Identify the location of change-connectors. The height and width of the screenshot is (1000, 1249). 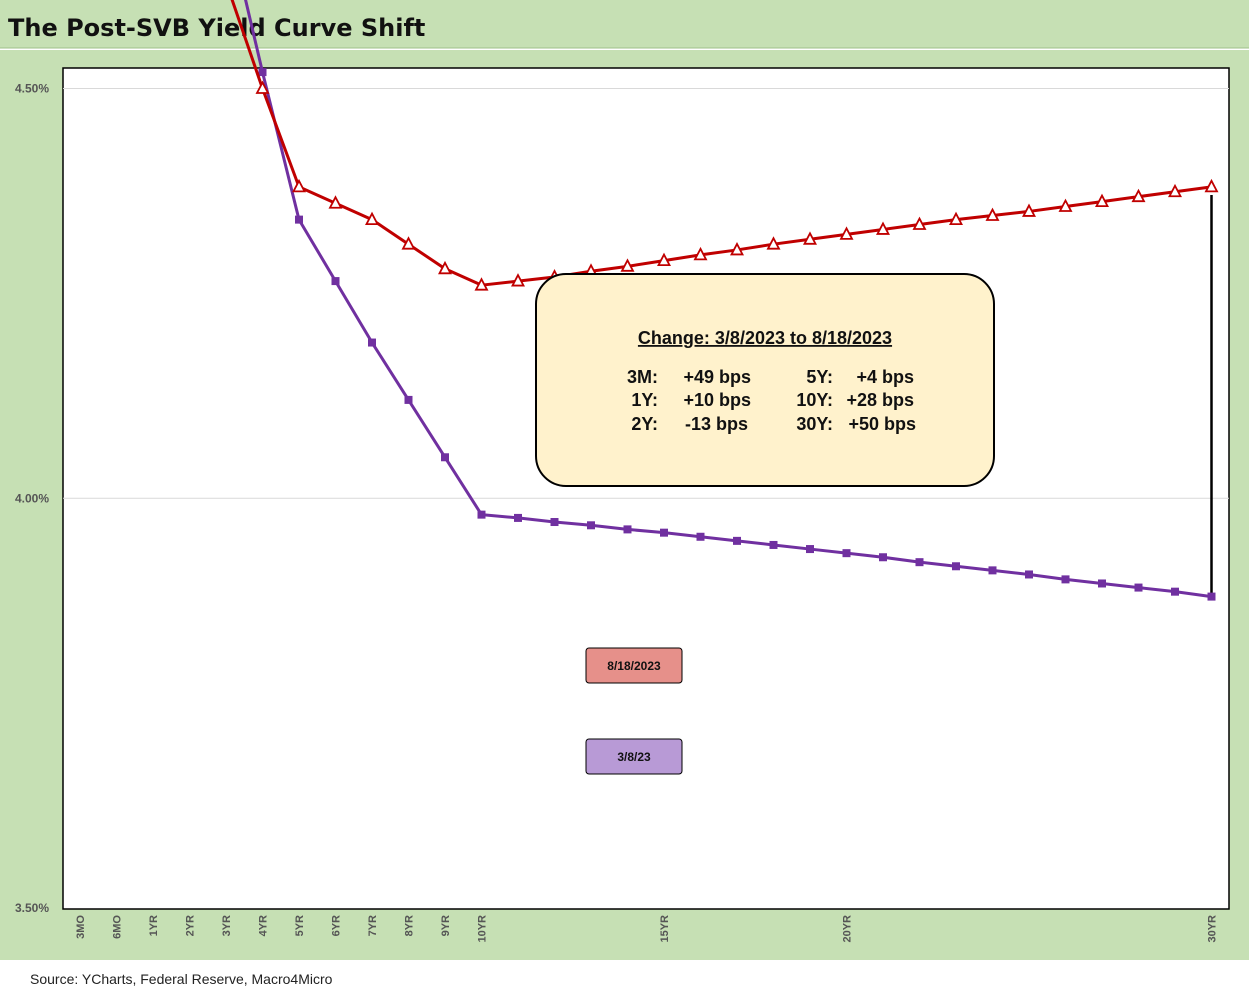
(1211, 396).